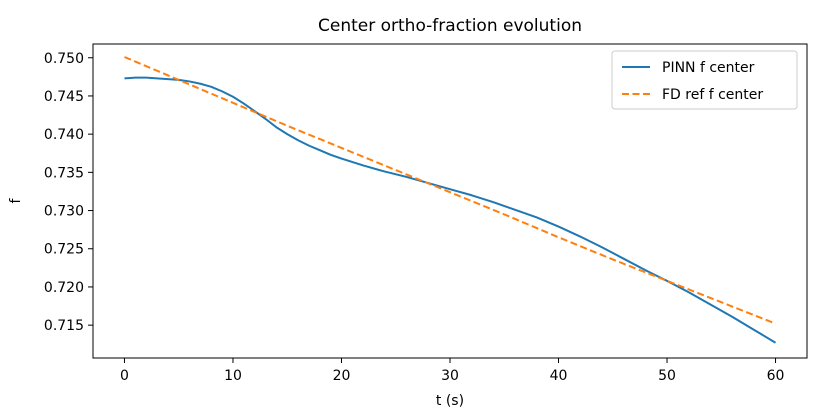  I want to click on y-tick-label: 0.735, so click(64, 173).